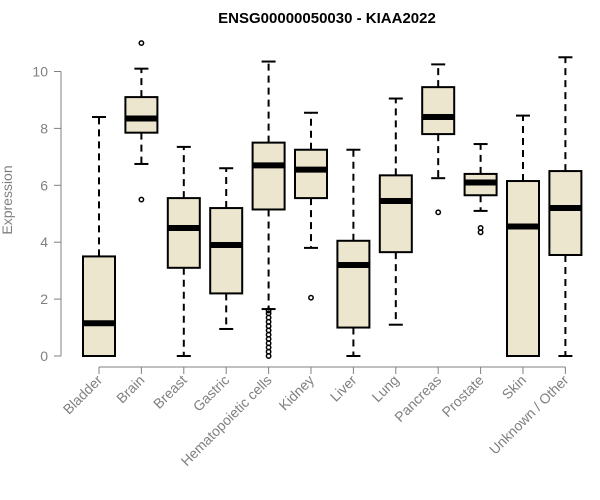 The height and width of the screenshot is (500, 600). I want to click on x-tick-label-9: Prostate, so click(463, 396).